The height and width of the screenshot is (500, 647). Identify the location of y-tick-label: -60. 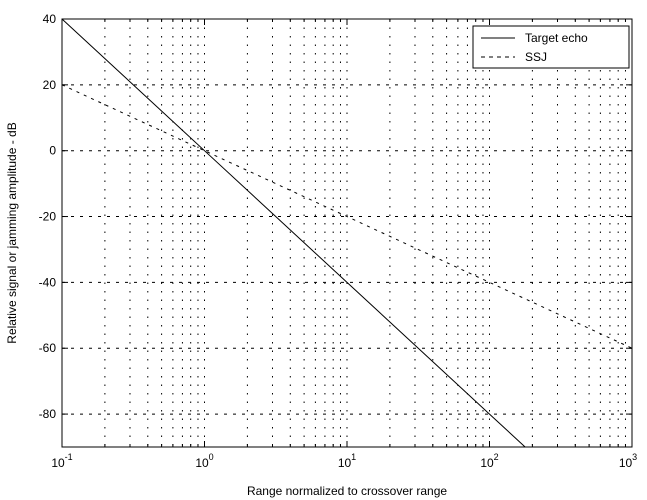
(48, 348).